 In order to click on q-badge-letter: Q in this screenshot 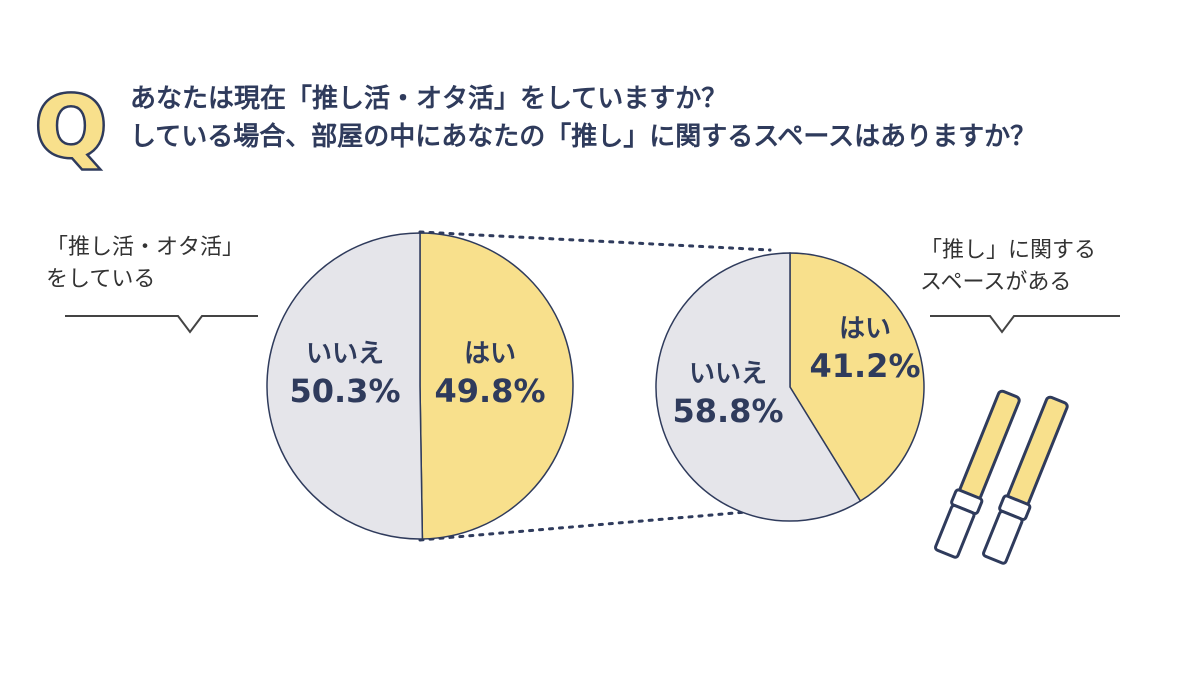, I will do `click(70, 125)`.